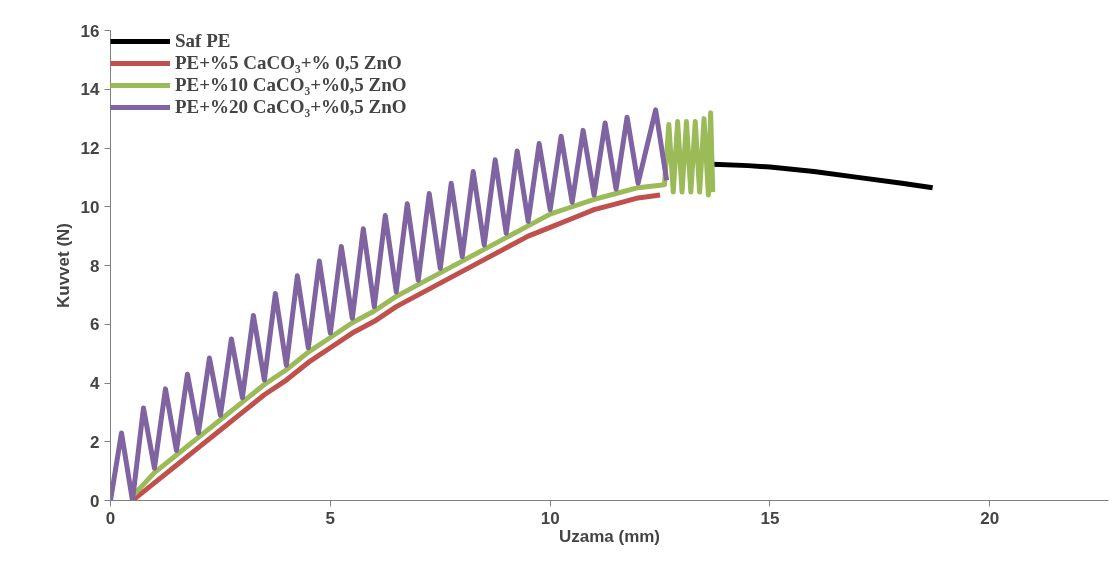 Image resolution: width=1118 pixels, height=575 pixels. I want to click on y-tick-label: 2, so click(95, 442).